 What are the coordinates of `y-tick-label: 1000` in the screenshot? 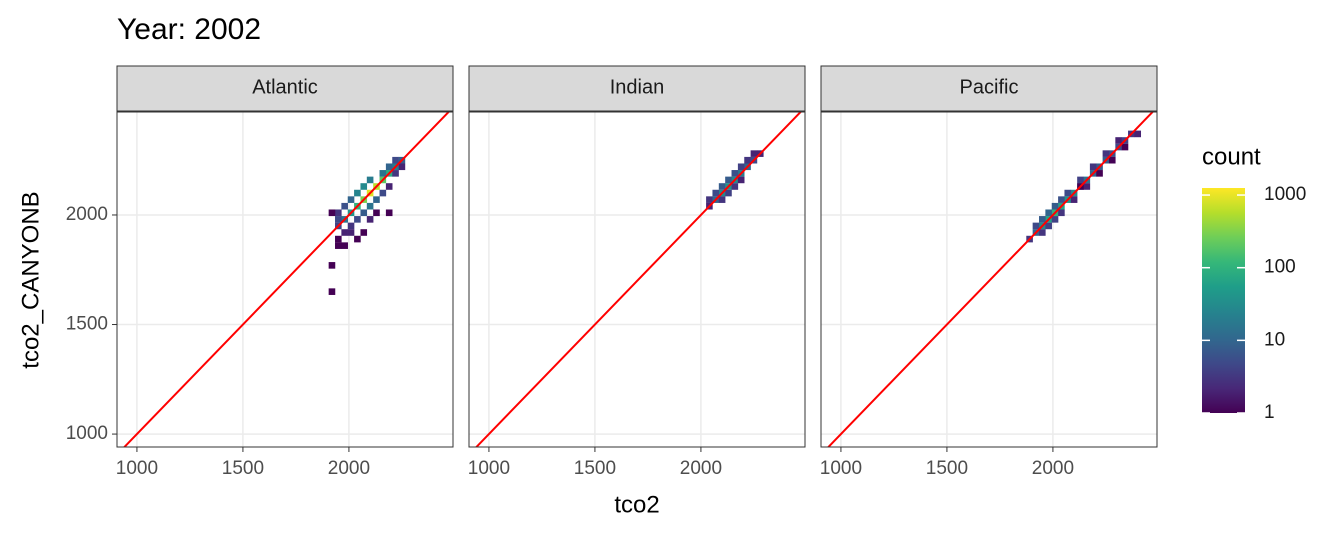 It's located at (87, 433).